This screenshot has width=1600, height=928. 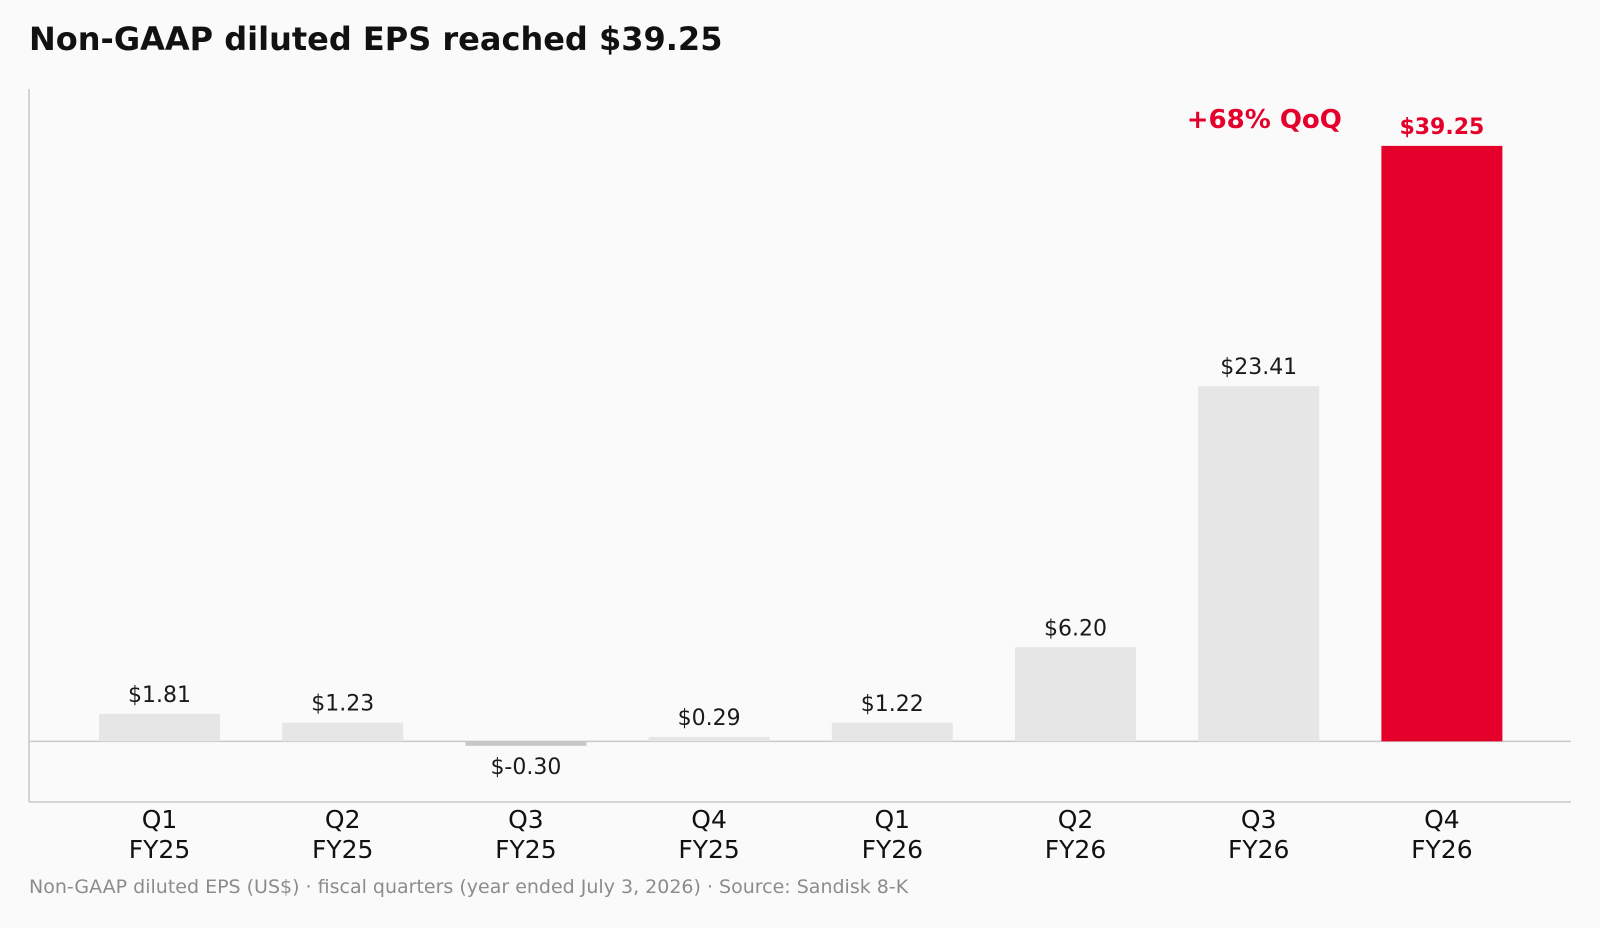 What do you see at coordinates (1258, 367) in the screenshot?
I see `value-label: $23.41` at bounding box center [1258, 367].